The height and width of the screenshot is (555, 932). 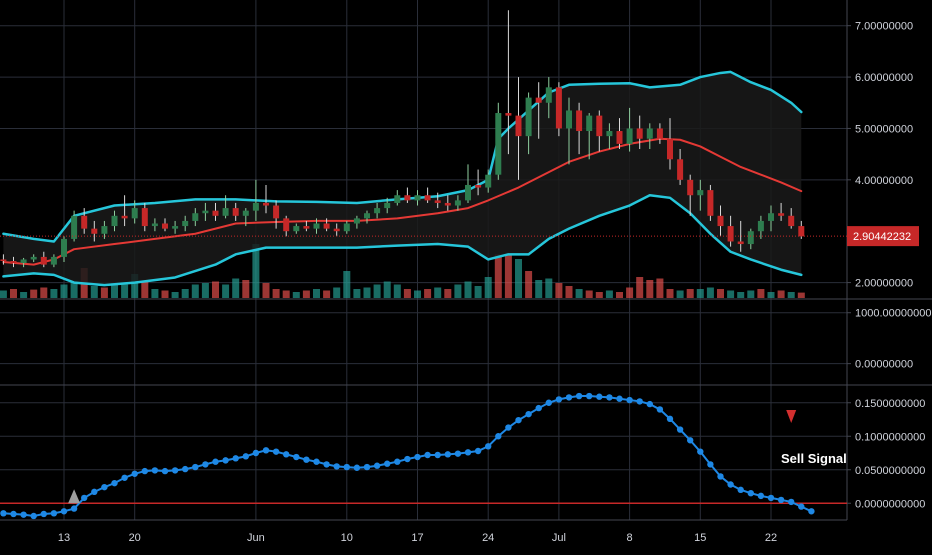 What do you see at coordinates (402, 240) in the screenshot?
I see `bollinger-lower-line` at bounding box center [402, 240].